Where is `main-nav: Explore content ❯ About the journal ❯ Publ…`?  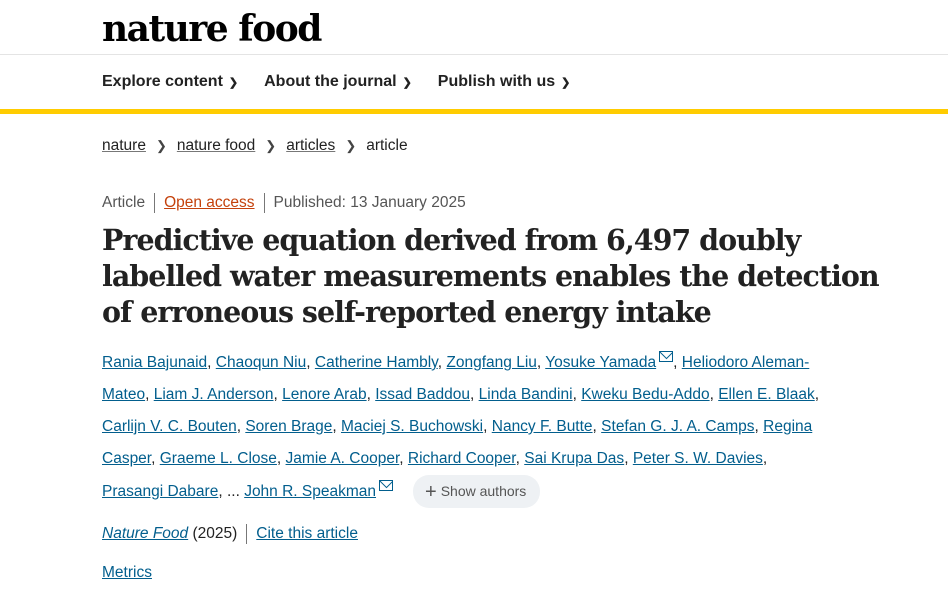
main-nav: Explore content ❯ About the journal ❯ Publ… is located at coordinates (336, 82).